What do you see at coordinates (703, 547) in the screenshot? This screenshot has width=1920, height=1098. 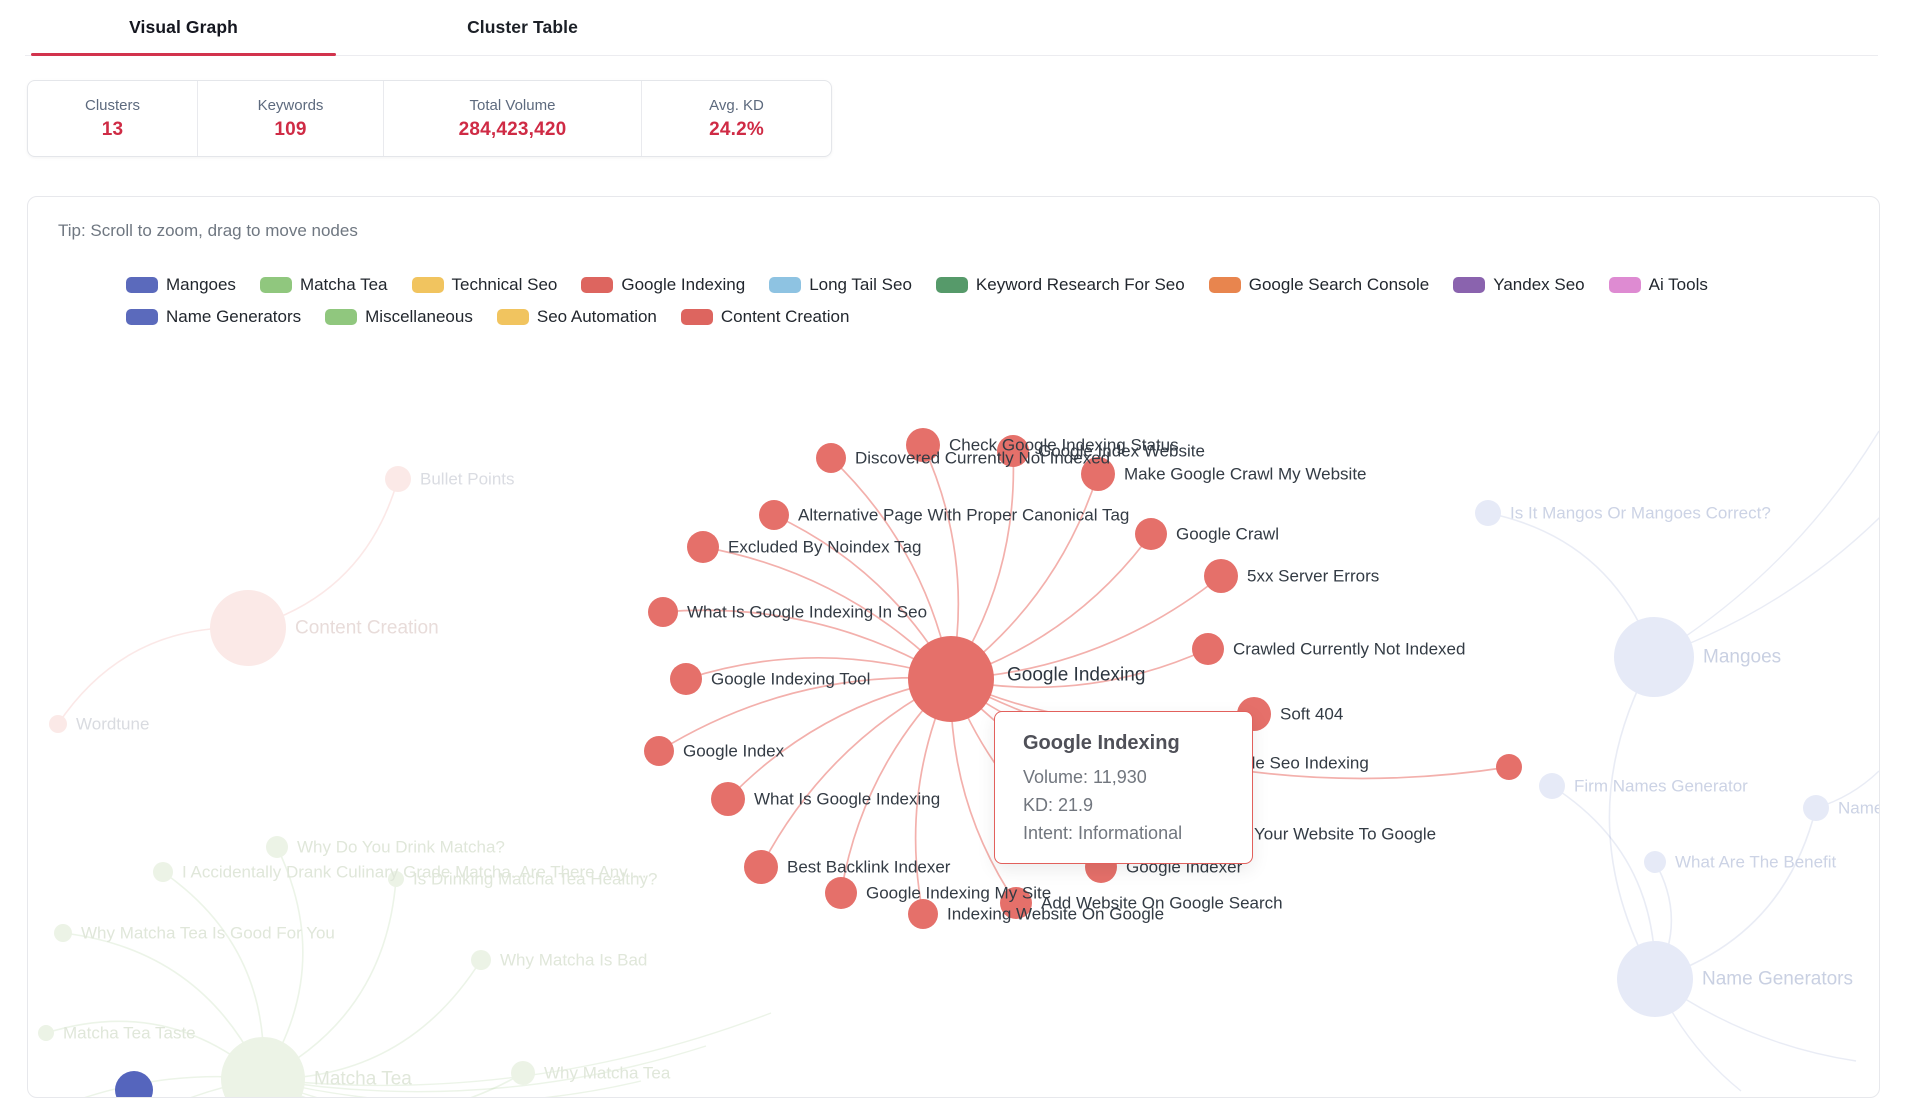 I see `graph-node-excluded-by-noindex-tag` at bounding box center [703, 547].